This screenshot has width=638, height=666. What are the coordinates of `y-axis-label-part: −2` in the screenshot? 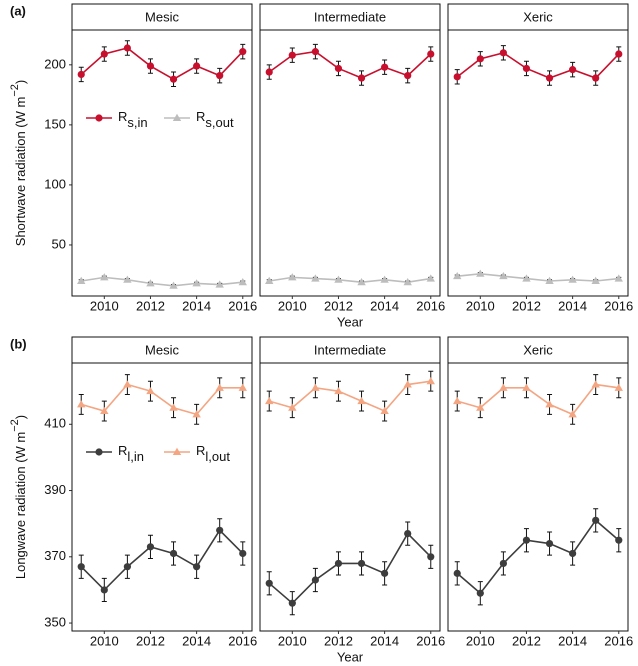 It's located at (15, 90).